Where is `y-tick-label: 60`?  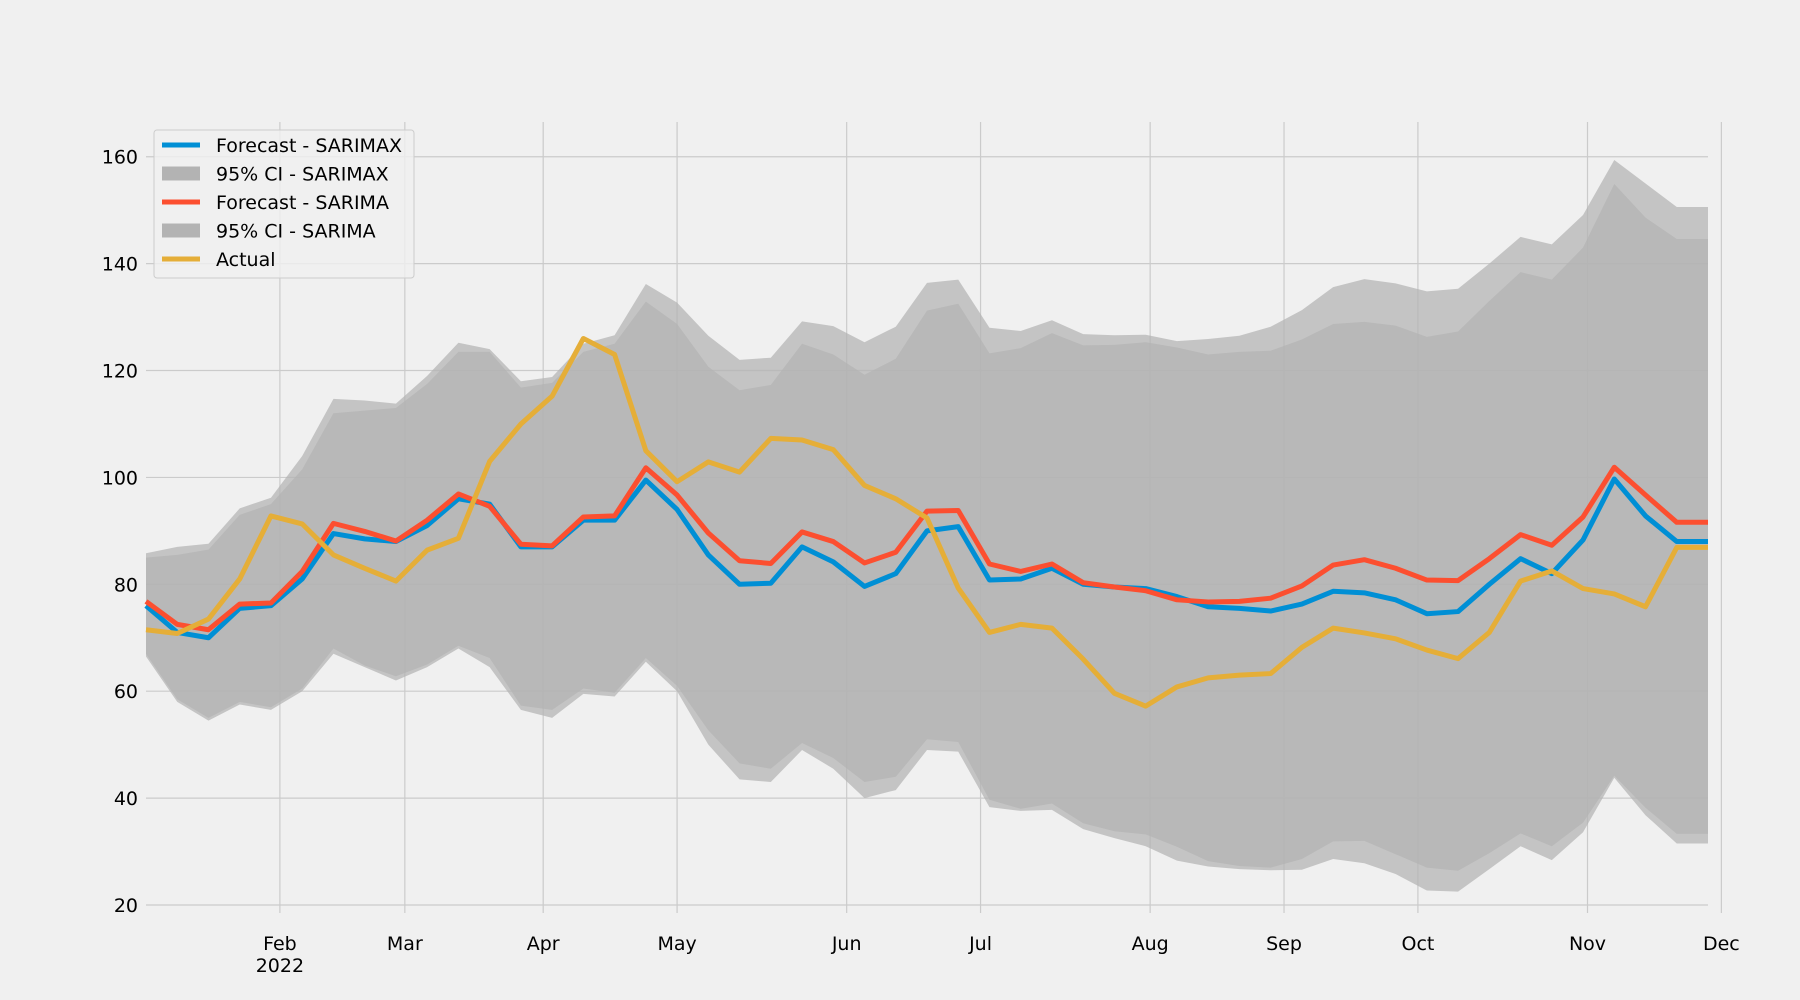 y-tick-label: 60 is located at coordinates (126, 692).